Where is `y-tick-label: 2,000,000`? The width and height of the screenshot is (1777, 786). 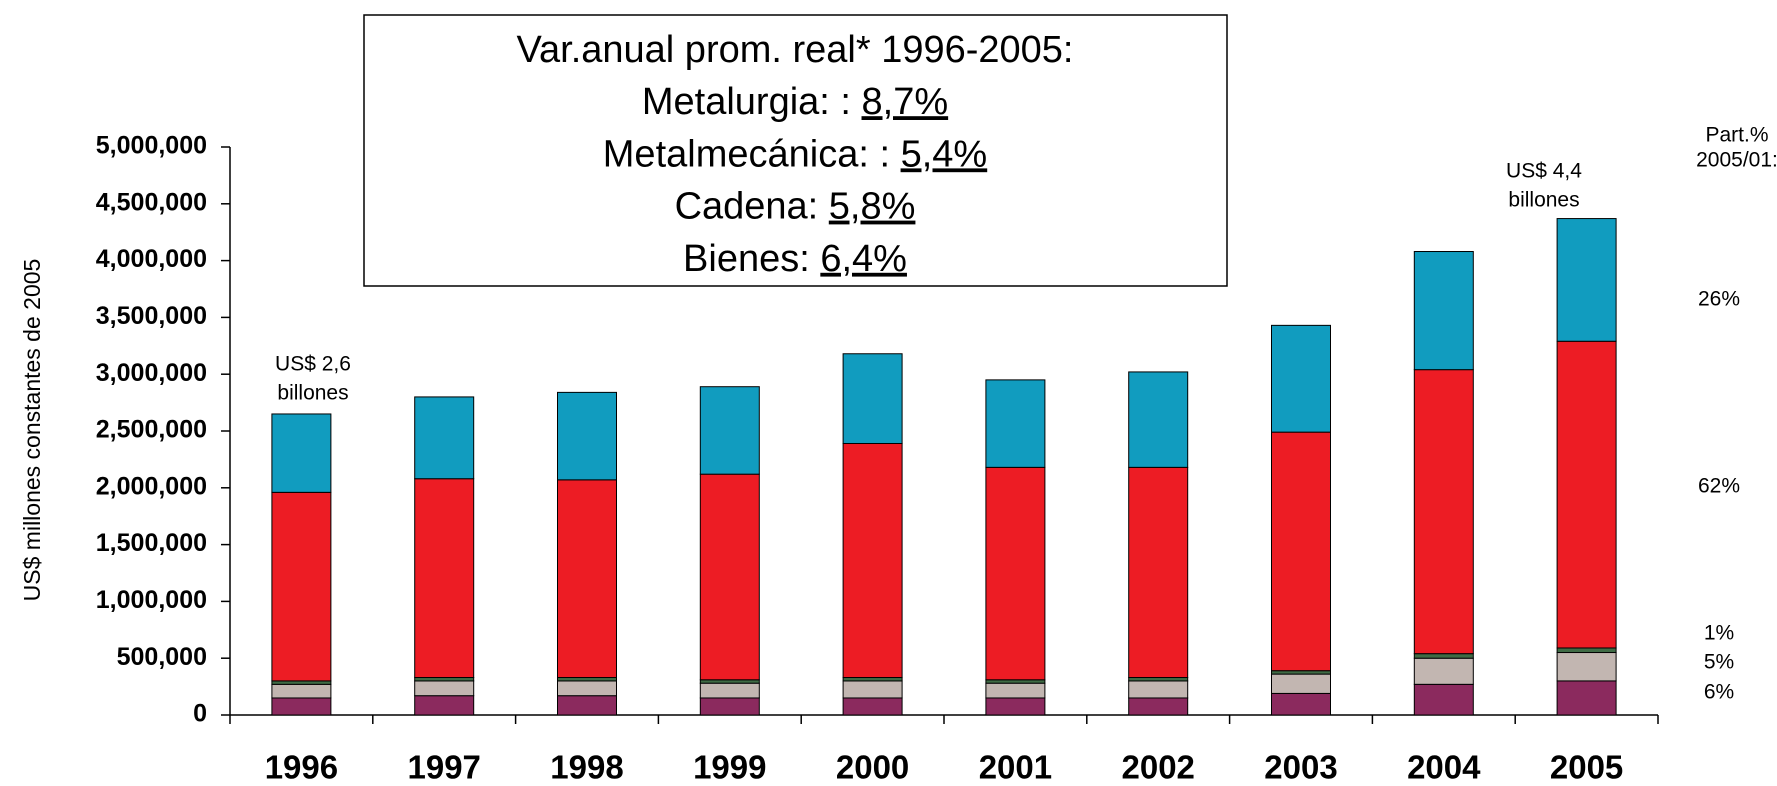
y-tick-label: 2,000,000 is located at coordinates (151, 486).